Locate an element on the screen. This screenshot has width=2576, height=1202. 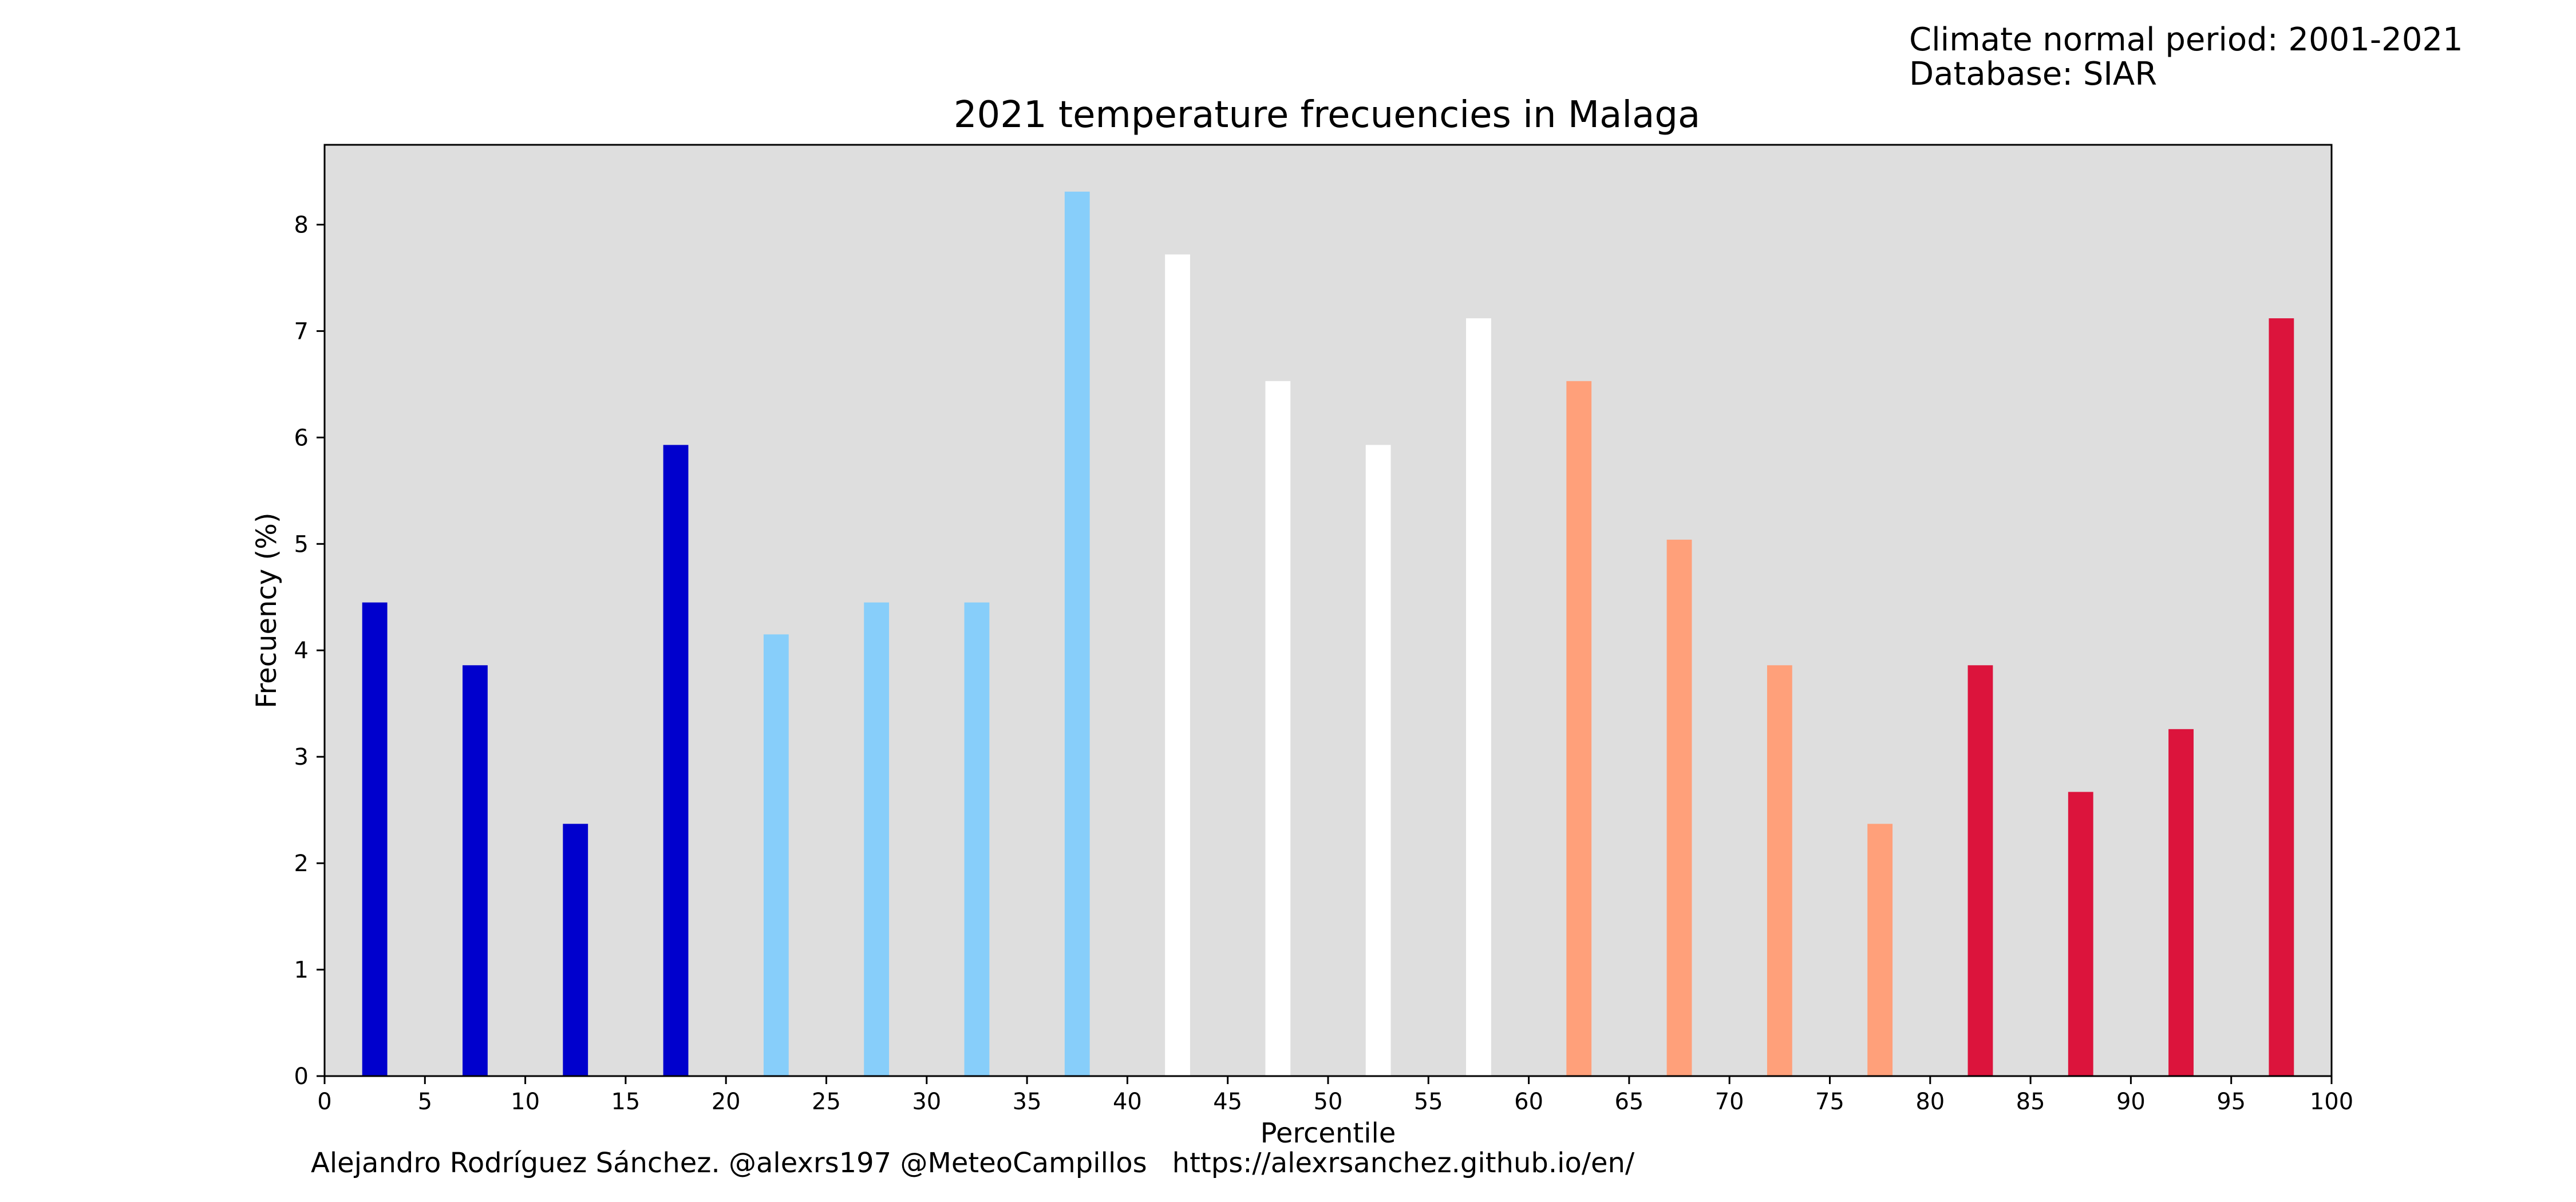
y-tick-label: 3 is located at coordinates (301, 757).